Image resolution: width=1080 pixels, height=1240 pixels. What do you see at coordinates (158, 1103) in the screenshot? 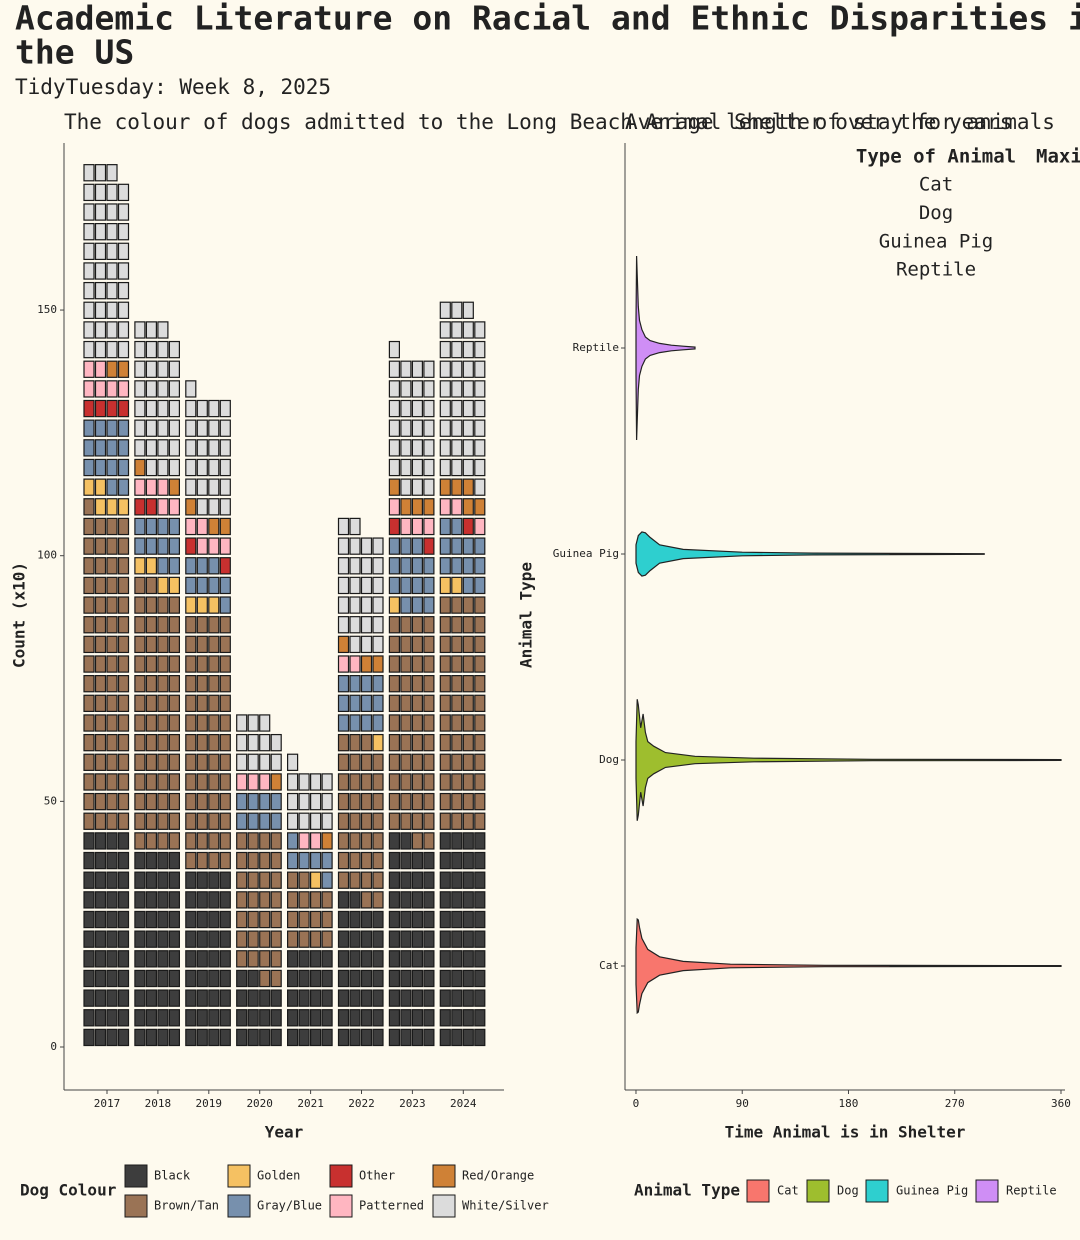
I see `x-tick-label: 2018` at bounding box center [158, 1103].